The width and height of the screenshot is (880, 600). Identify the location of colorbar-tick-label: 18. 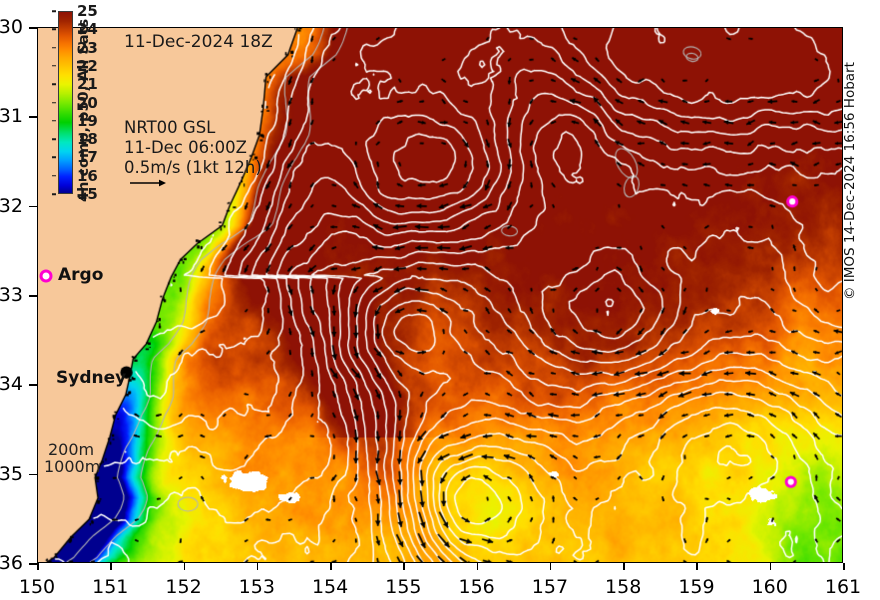
(87, 139).